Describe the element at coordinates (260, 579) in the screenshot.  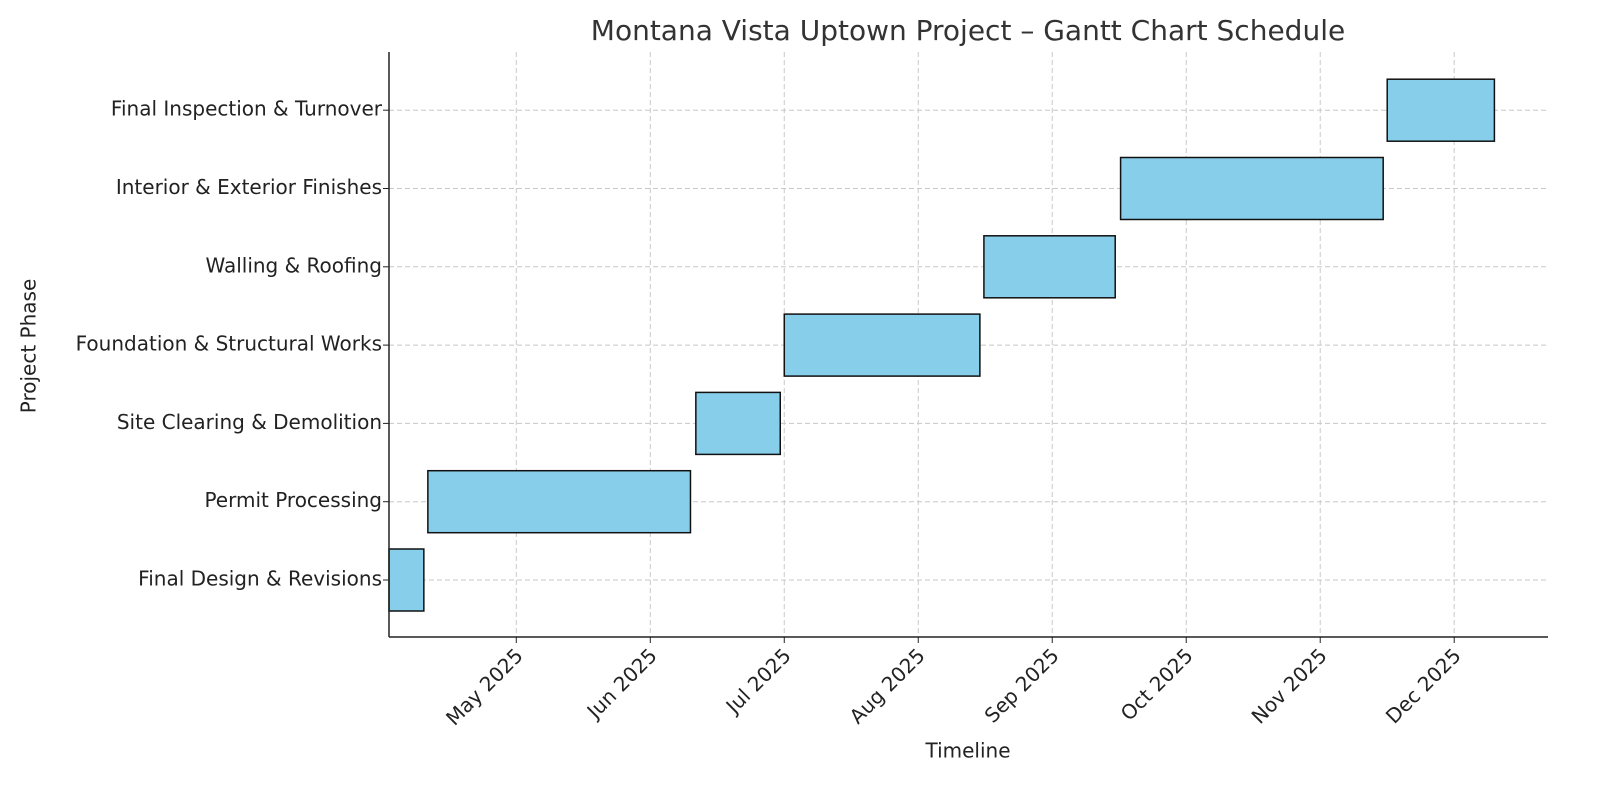
I see `y-tick-label: Final Design & Revisions` at that location.